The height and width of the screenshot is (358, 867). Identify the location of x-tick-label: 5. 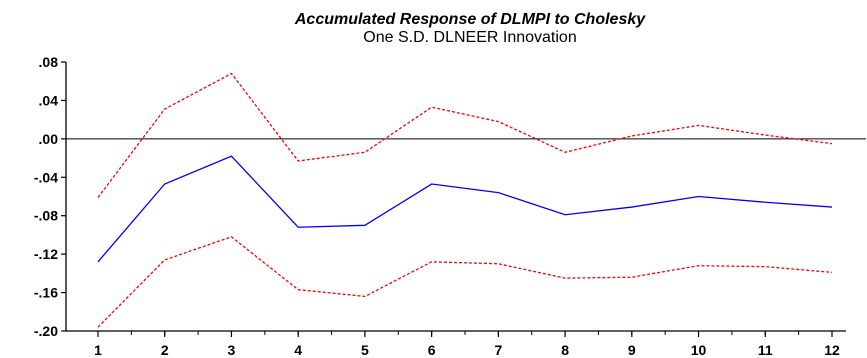
(365, 350).